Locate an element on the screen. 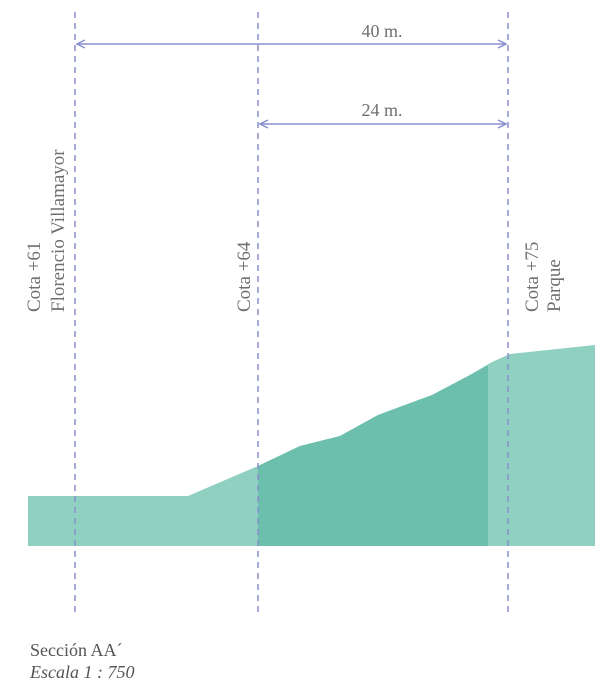 The image size is (595, 693). guide-label-right-line1: Cota +75 is located at coordinates (532, 277).